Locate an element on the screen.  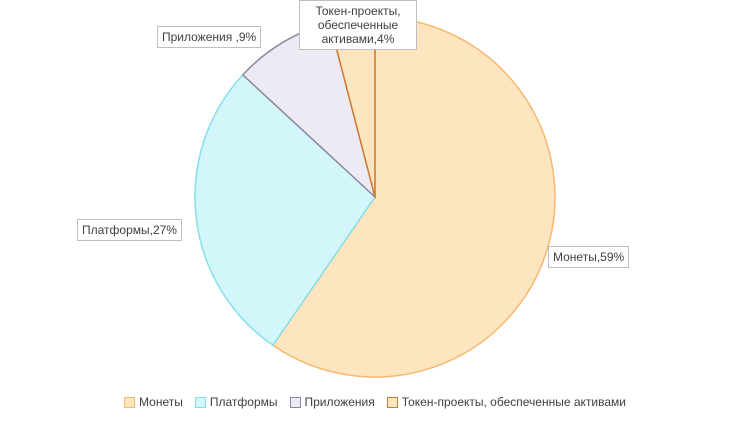
legend-label-asset-backed-tokens: Токен-проекты, обеспеченные активами is located at coordinates (513, 402).